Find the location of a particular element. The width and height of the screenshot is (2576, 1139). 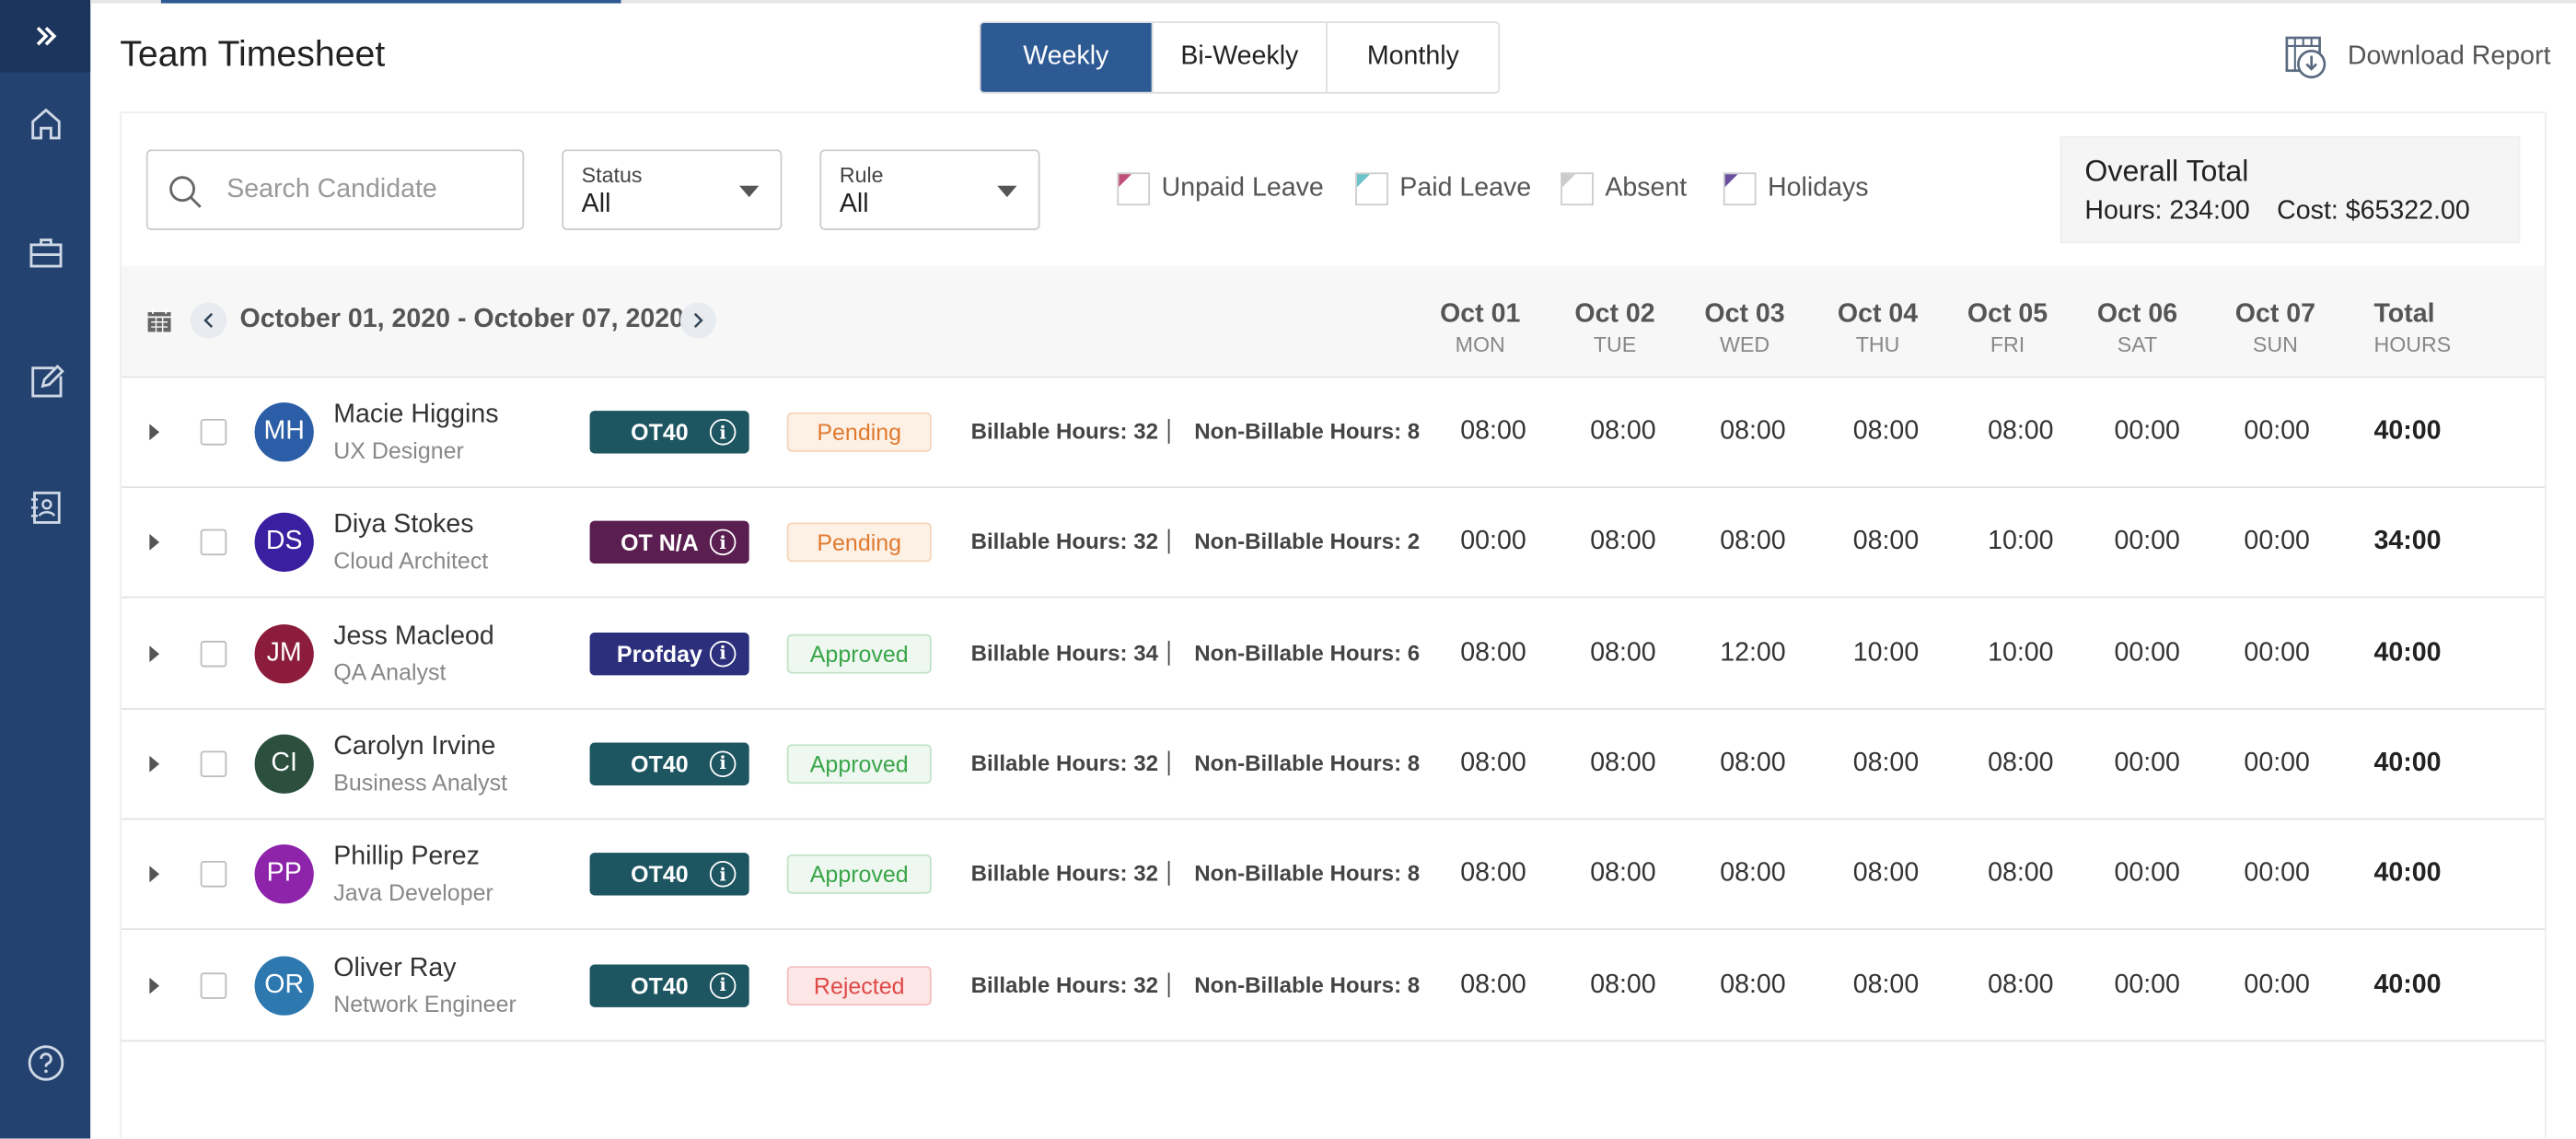

edit-icon is located at coordinates (46, 381).